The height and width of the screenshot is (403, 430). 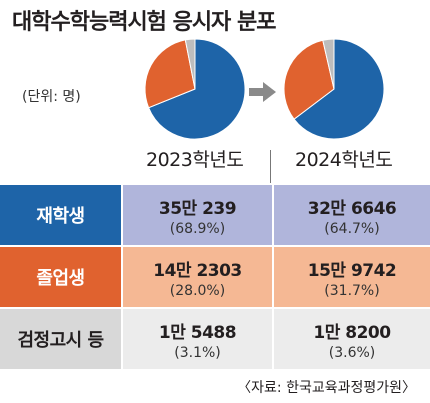 What do you see at coordinates (197, 332) in the screenshot?
I see `cell-count: 1만 5488` at bounding box center [197, 332].